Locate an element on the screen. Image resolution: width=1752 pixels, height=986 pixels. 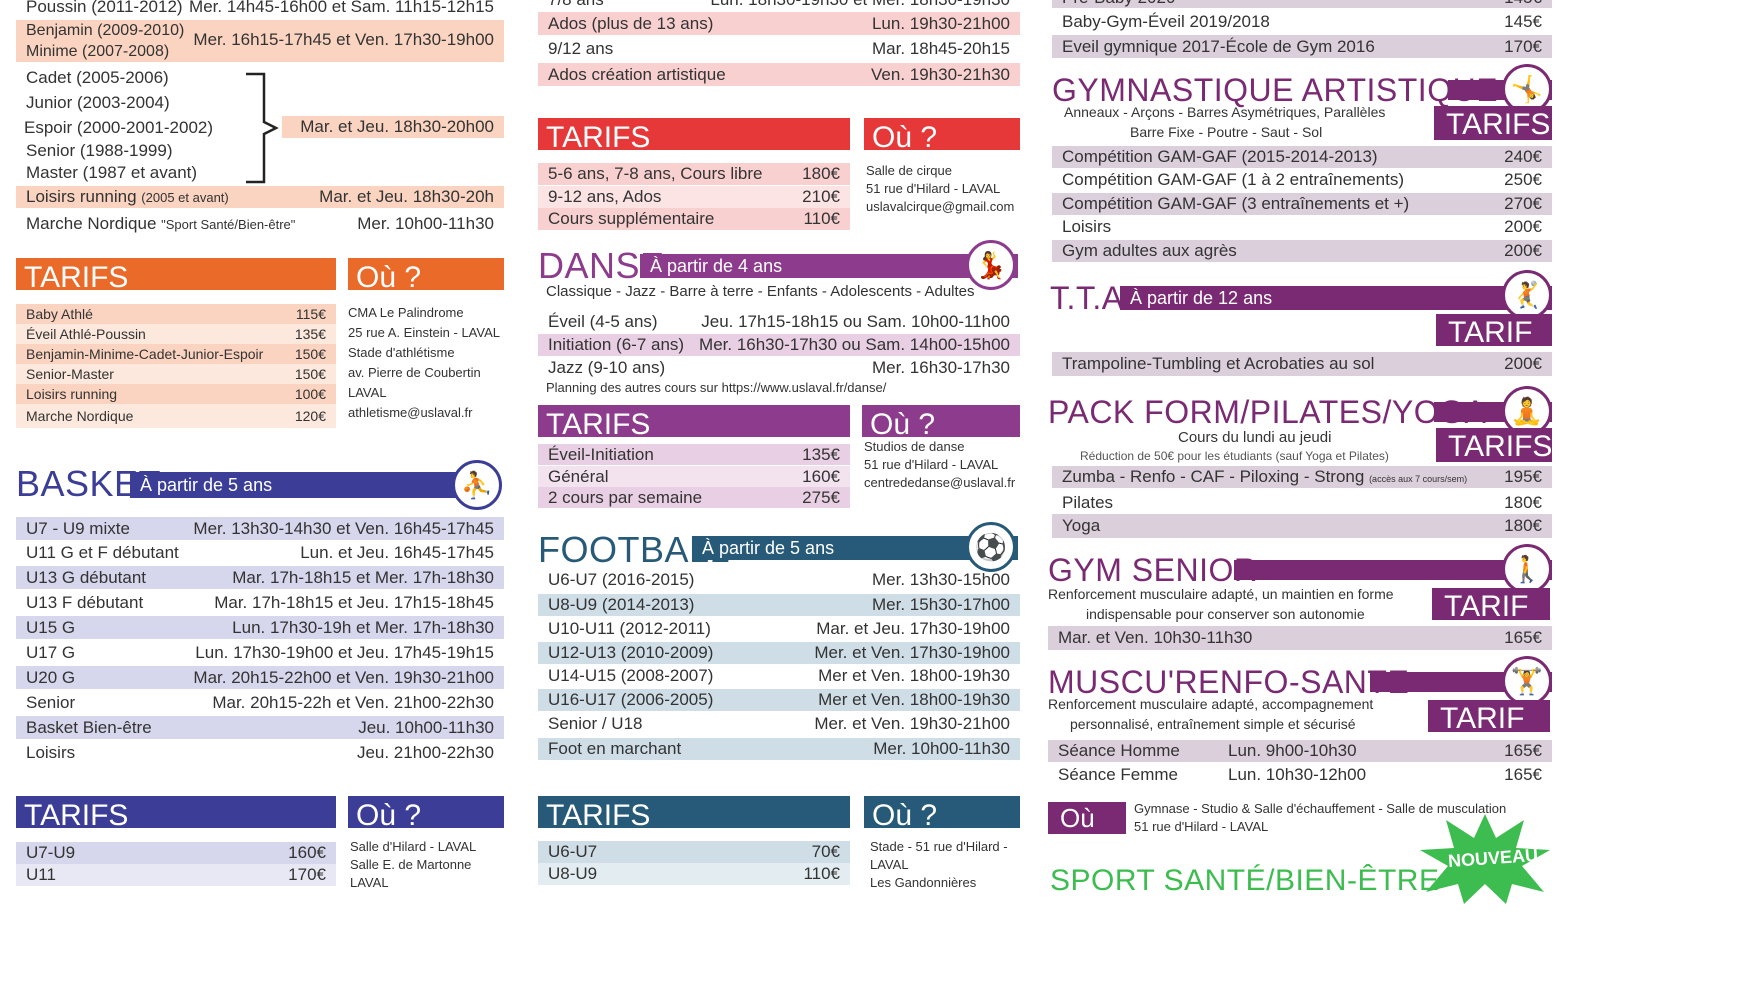
athle-benjamin-bg is located at coordinates (260, 41).